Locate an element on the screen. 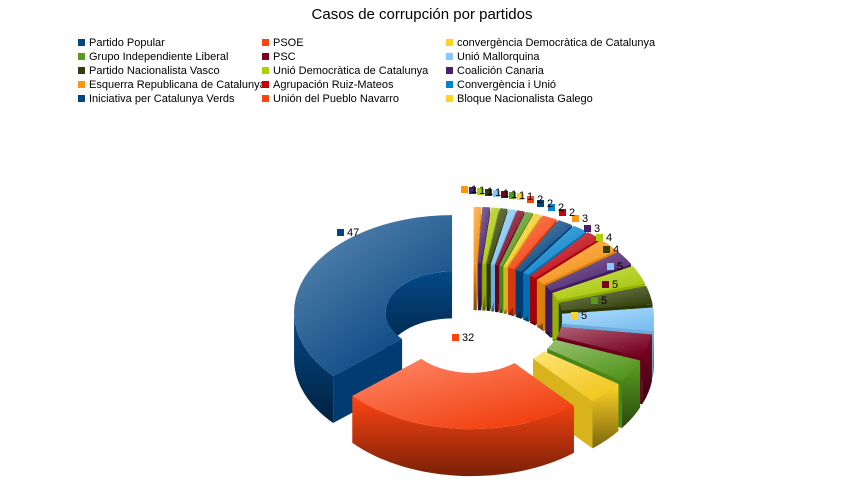  legend-item-label: convergència Democràtica de Catalunya is located at coordinates (556, 42).